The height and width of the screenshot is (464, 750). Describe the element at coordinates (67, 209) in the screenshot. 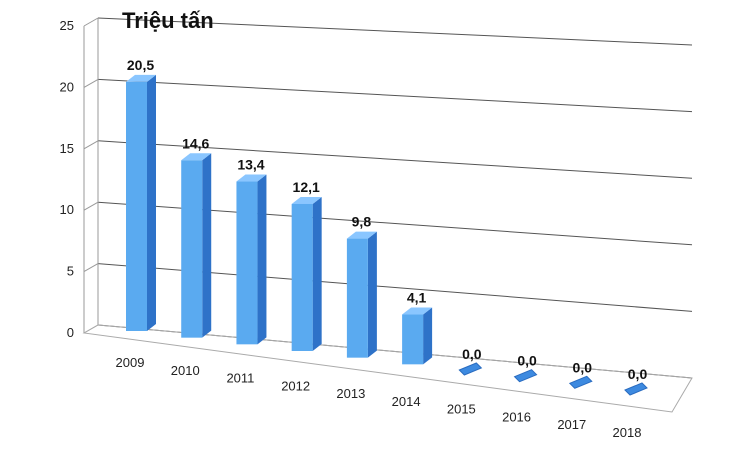

I see `y-tick-label: 10` at that location.